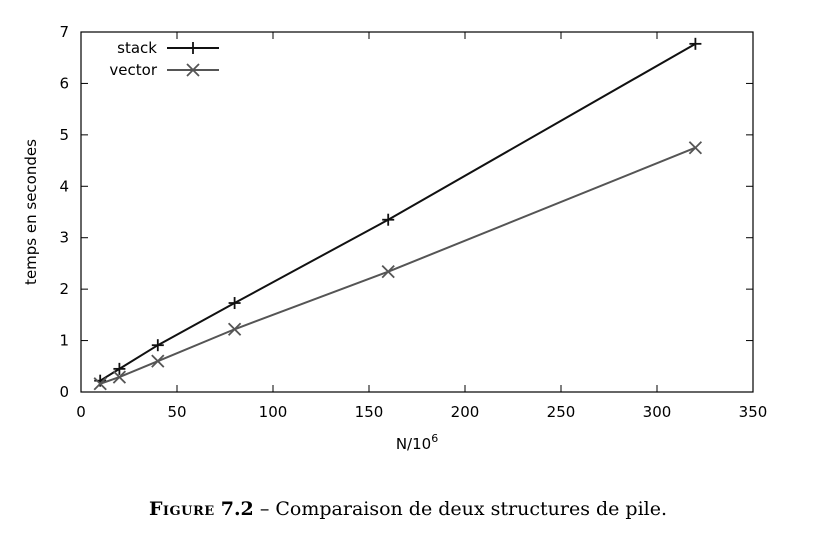 The image size is (816, 540). What do you see at coordinates (369, 412) in the screenshot?
I see `x-tick-label: 150` at bounding box center [369, 412].